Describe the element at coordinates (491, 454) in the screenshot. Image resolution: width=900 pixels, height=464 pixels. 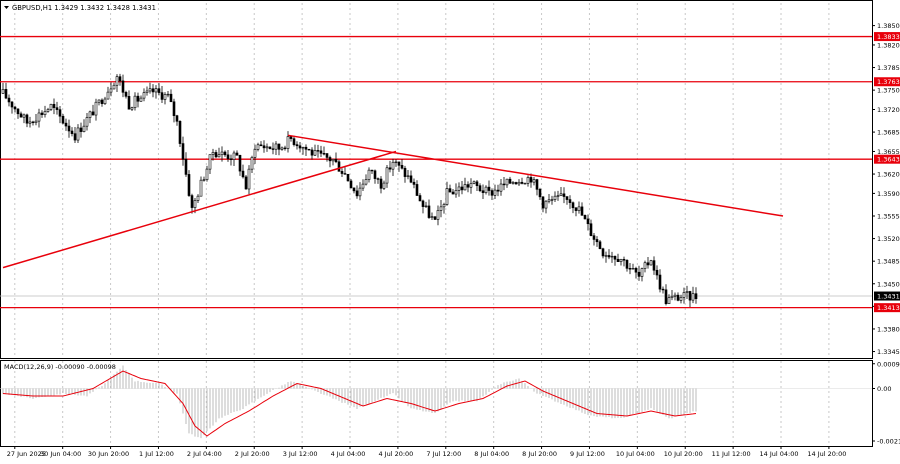
I see `x-tick-label: 8 Jul 04:00` at that location.